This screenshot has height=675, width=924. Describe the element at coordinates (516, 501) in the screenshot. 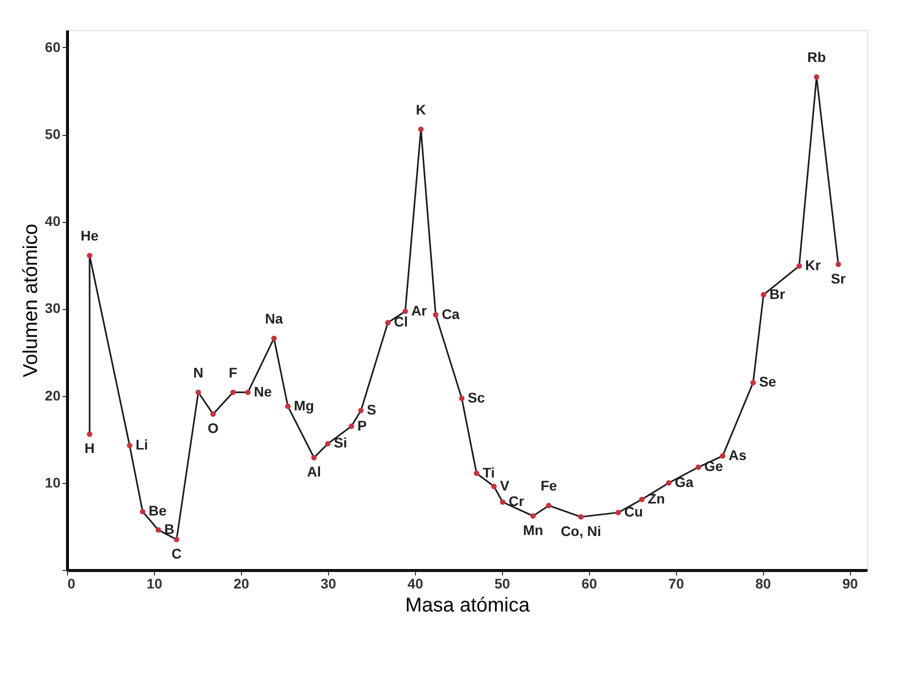

I see `annotation: Cr` at that location.